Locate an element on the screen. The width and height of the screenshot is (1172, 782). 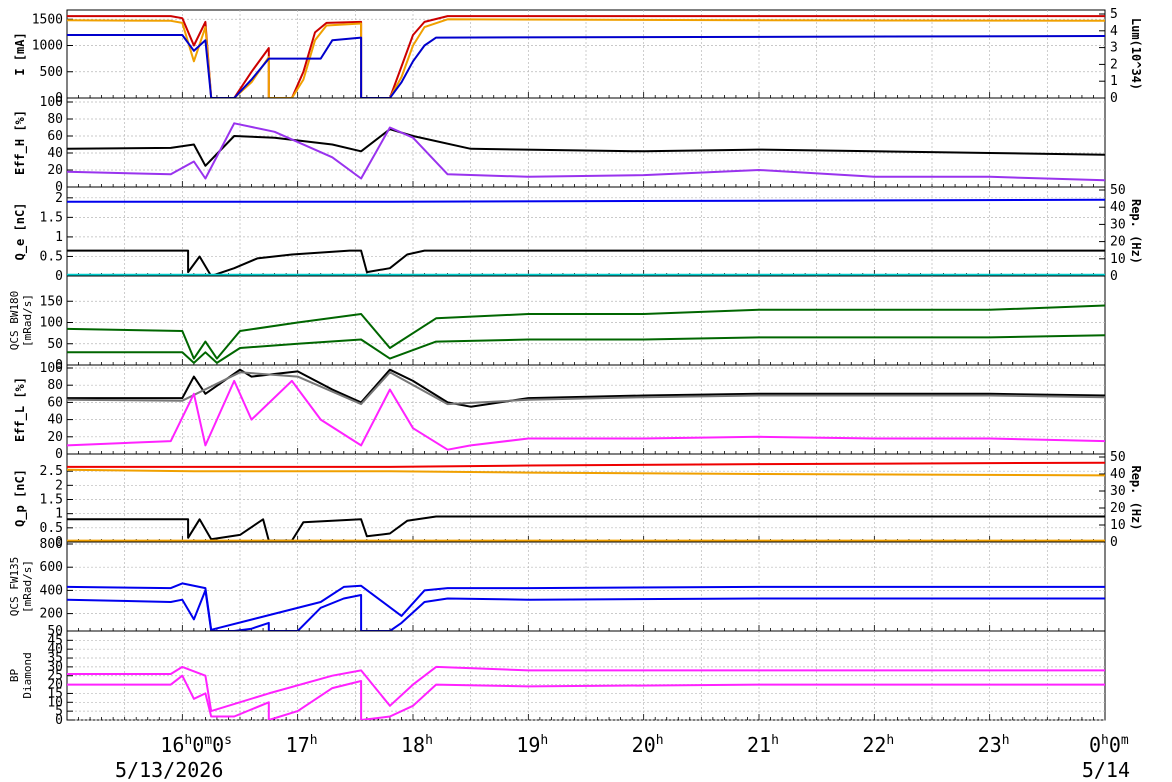
x-hour-label: 20h is located at coordinates (648, 745).